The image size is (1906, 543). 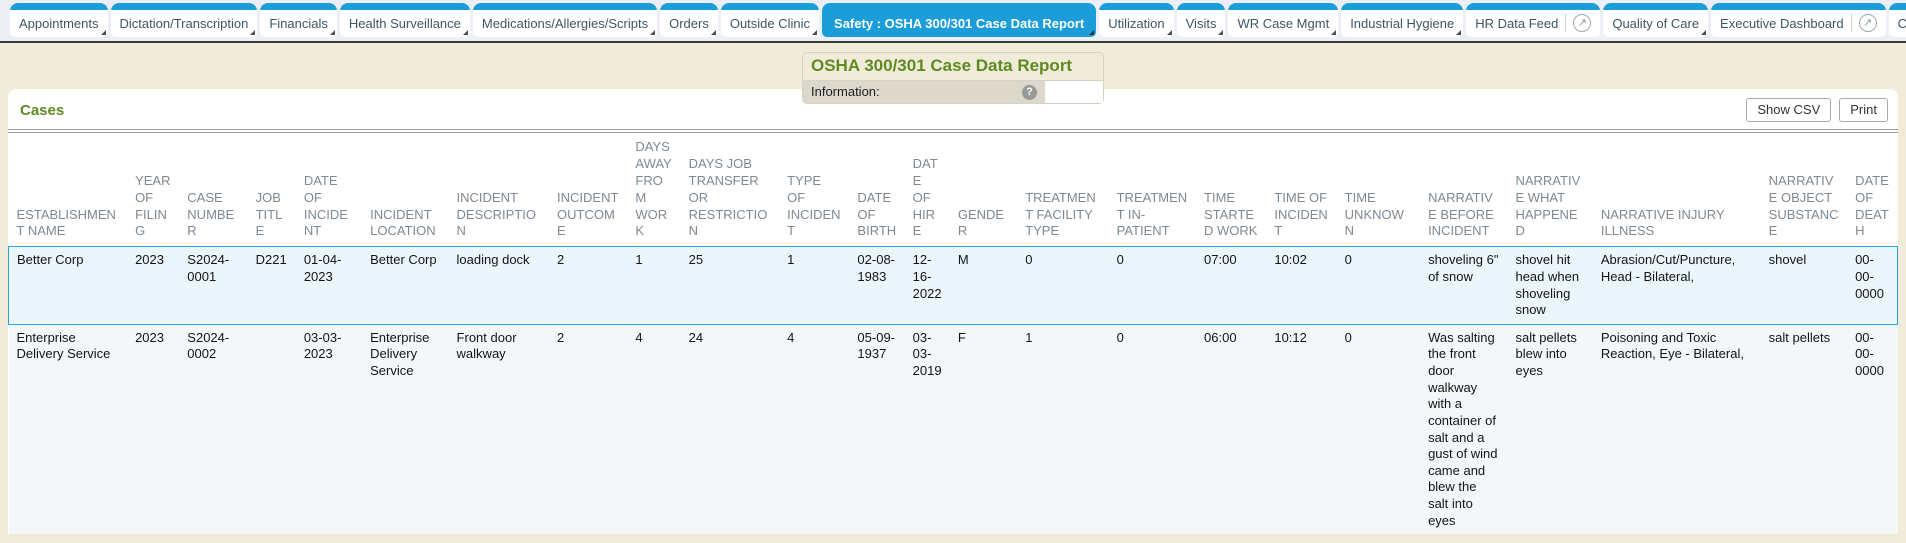 What do you see at coordinates (329, 429) in the screenshot?
I see `table-cell: 03-03-2023` at bounding box center [329, 429].